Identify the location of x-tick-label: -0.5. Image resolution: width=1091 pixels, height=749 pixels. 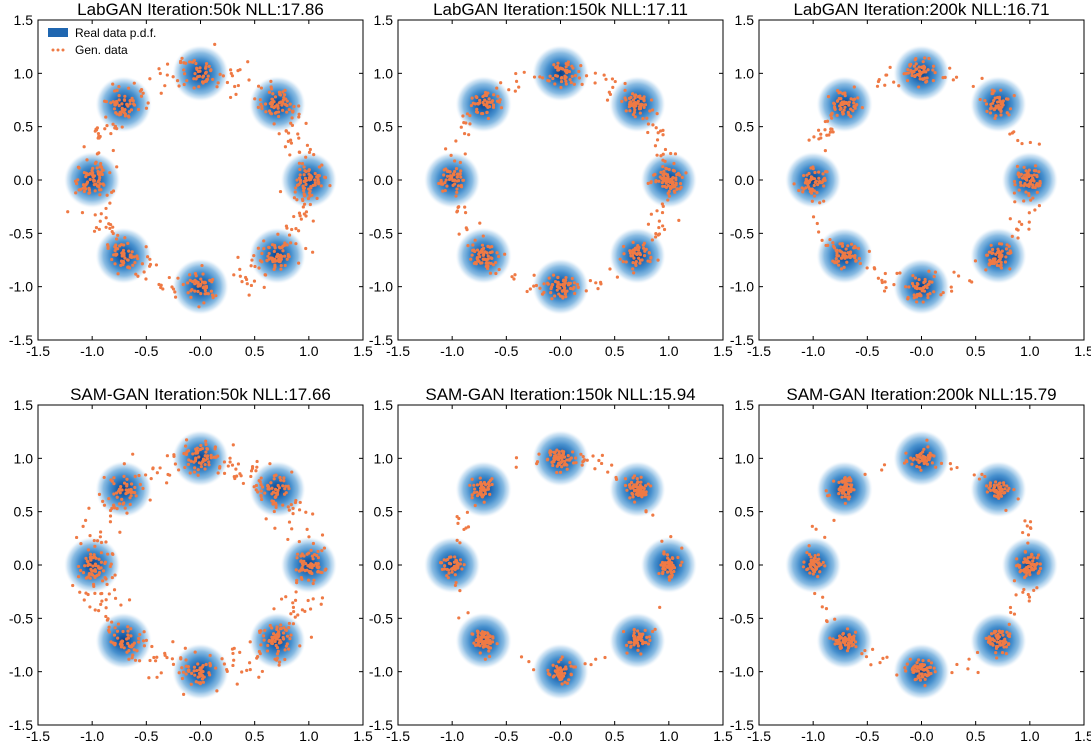
(867, 351).